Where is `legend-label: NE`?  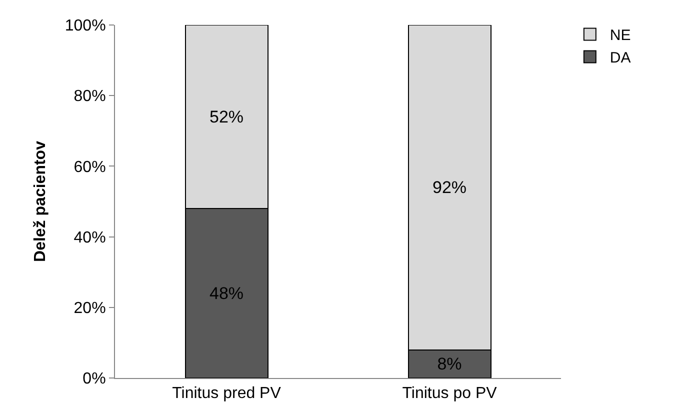
legend-label: NE is located at coordinates (620, 35).